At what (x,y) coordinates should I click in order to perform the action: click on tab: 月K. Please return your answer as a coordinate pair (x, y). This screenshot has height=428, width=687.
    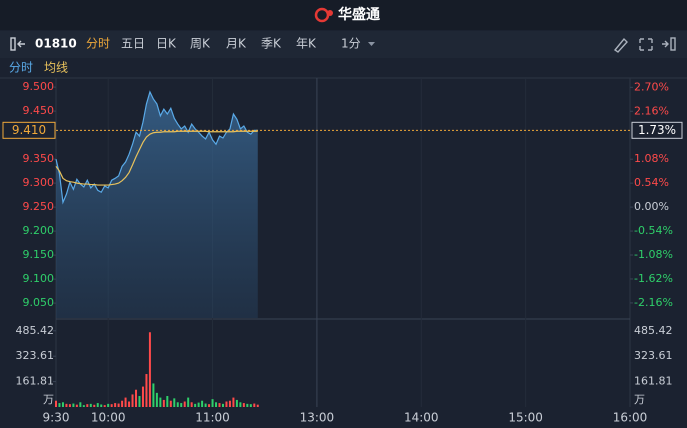
    Looking at the image, I should click on (236, 44).